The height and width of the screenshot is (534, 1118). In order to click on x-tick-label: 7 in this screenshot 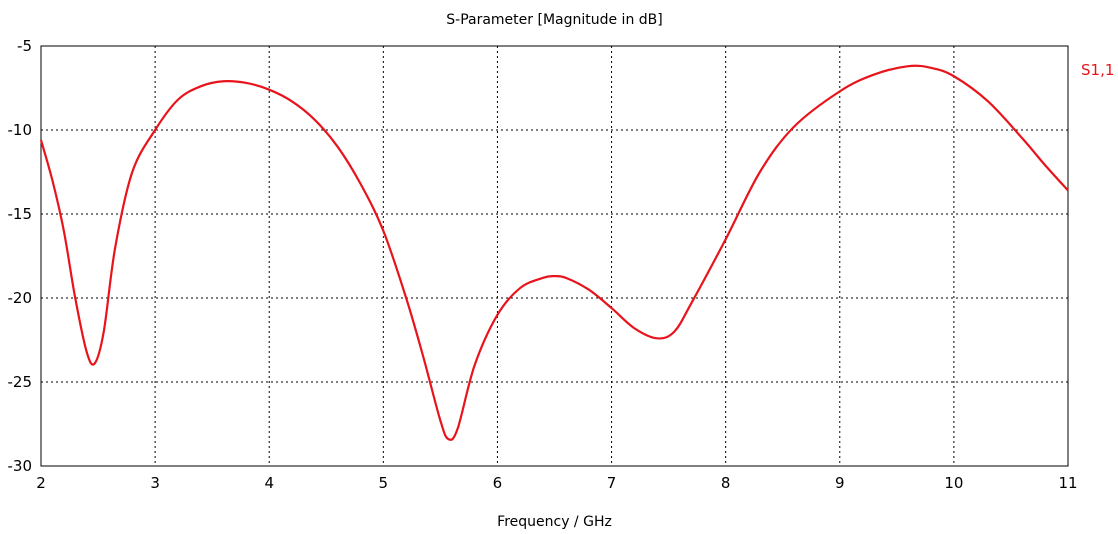, I will do `click(612, 483)`.